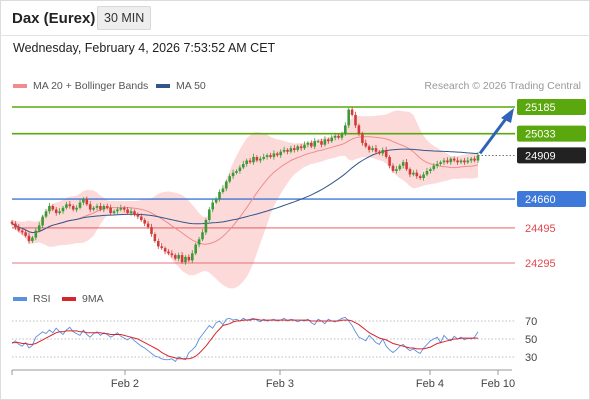 This screenshot has height=400, width=590. Describe the element at coordinates (280, 384) in the screenshot. I see `x-tick-label: Feb 3` at that location.